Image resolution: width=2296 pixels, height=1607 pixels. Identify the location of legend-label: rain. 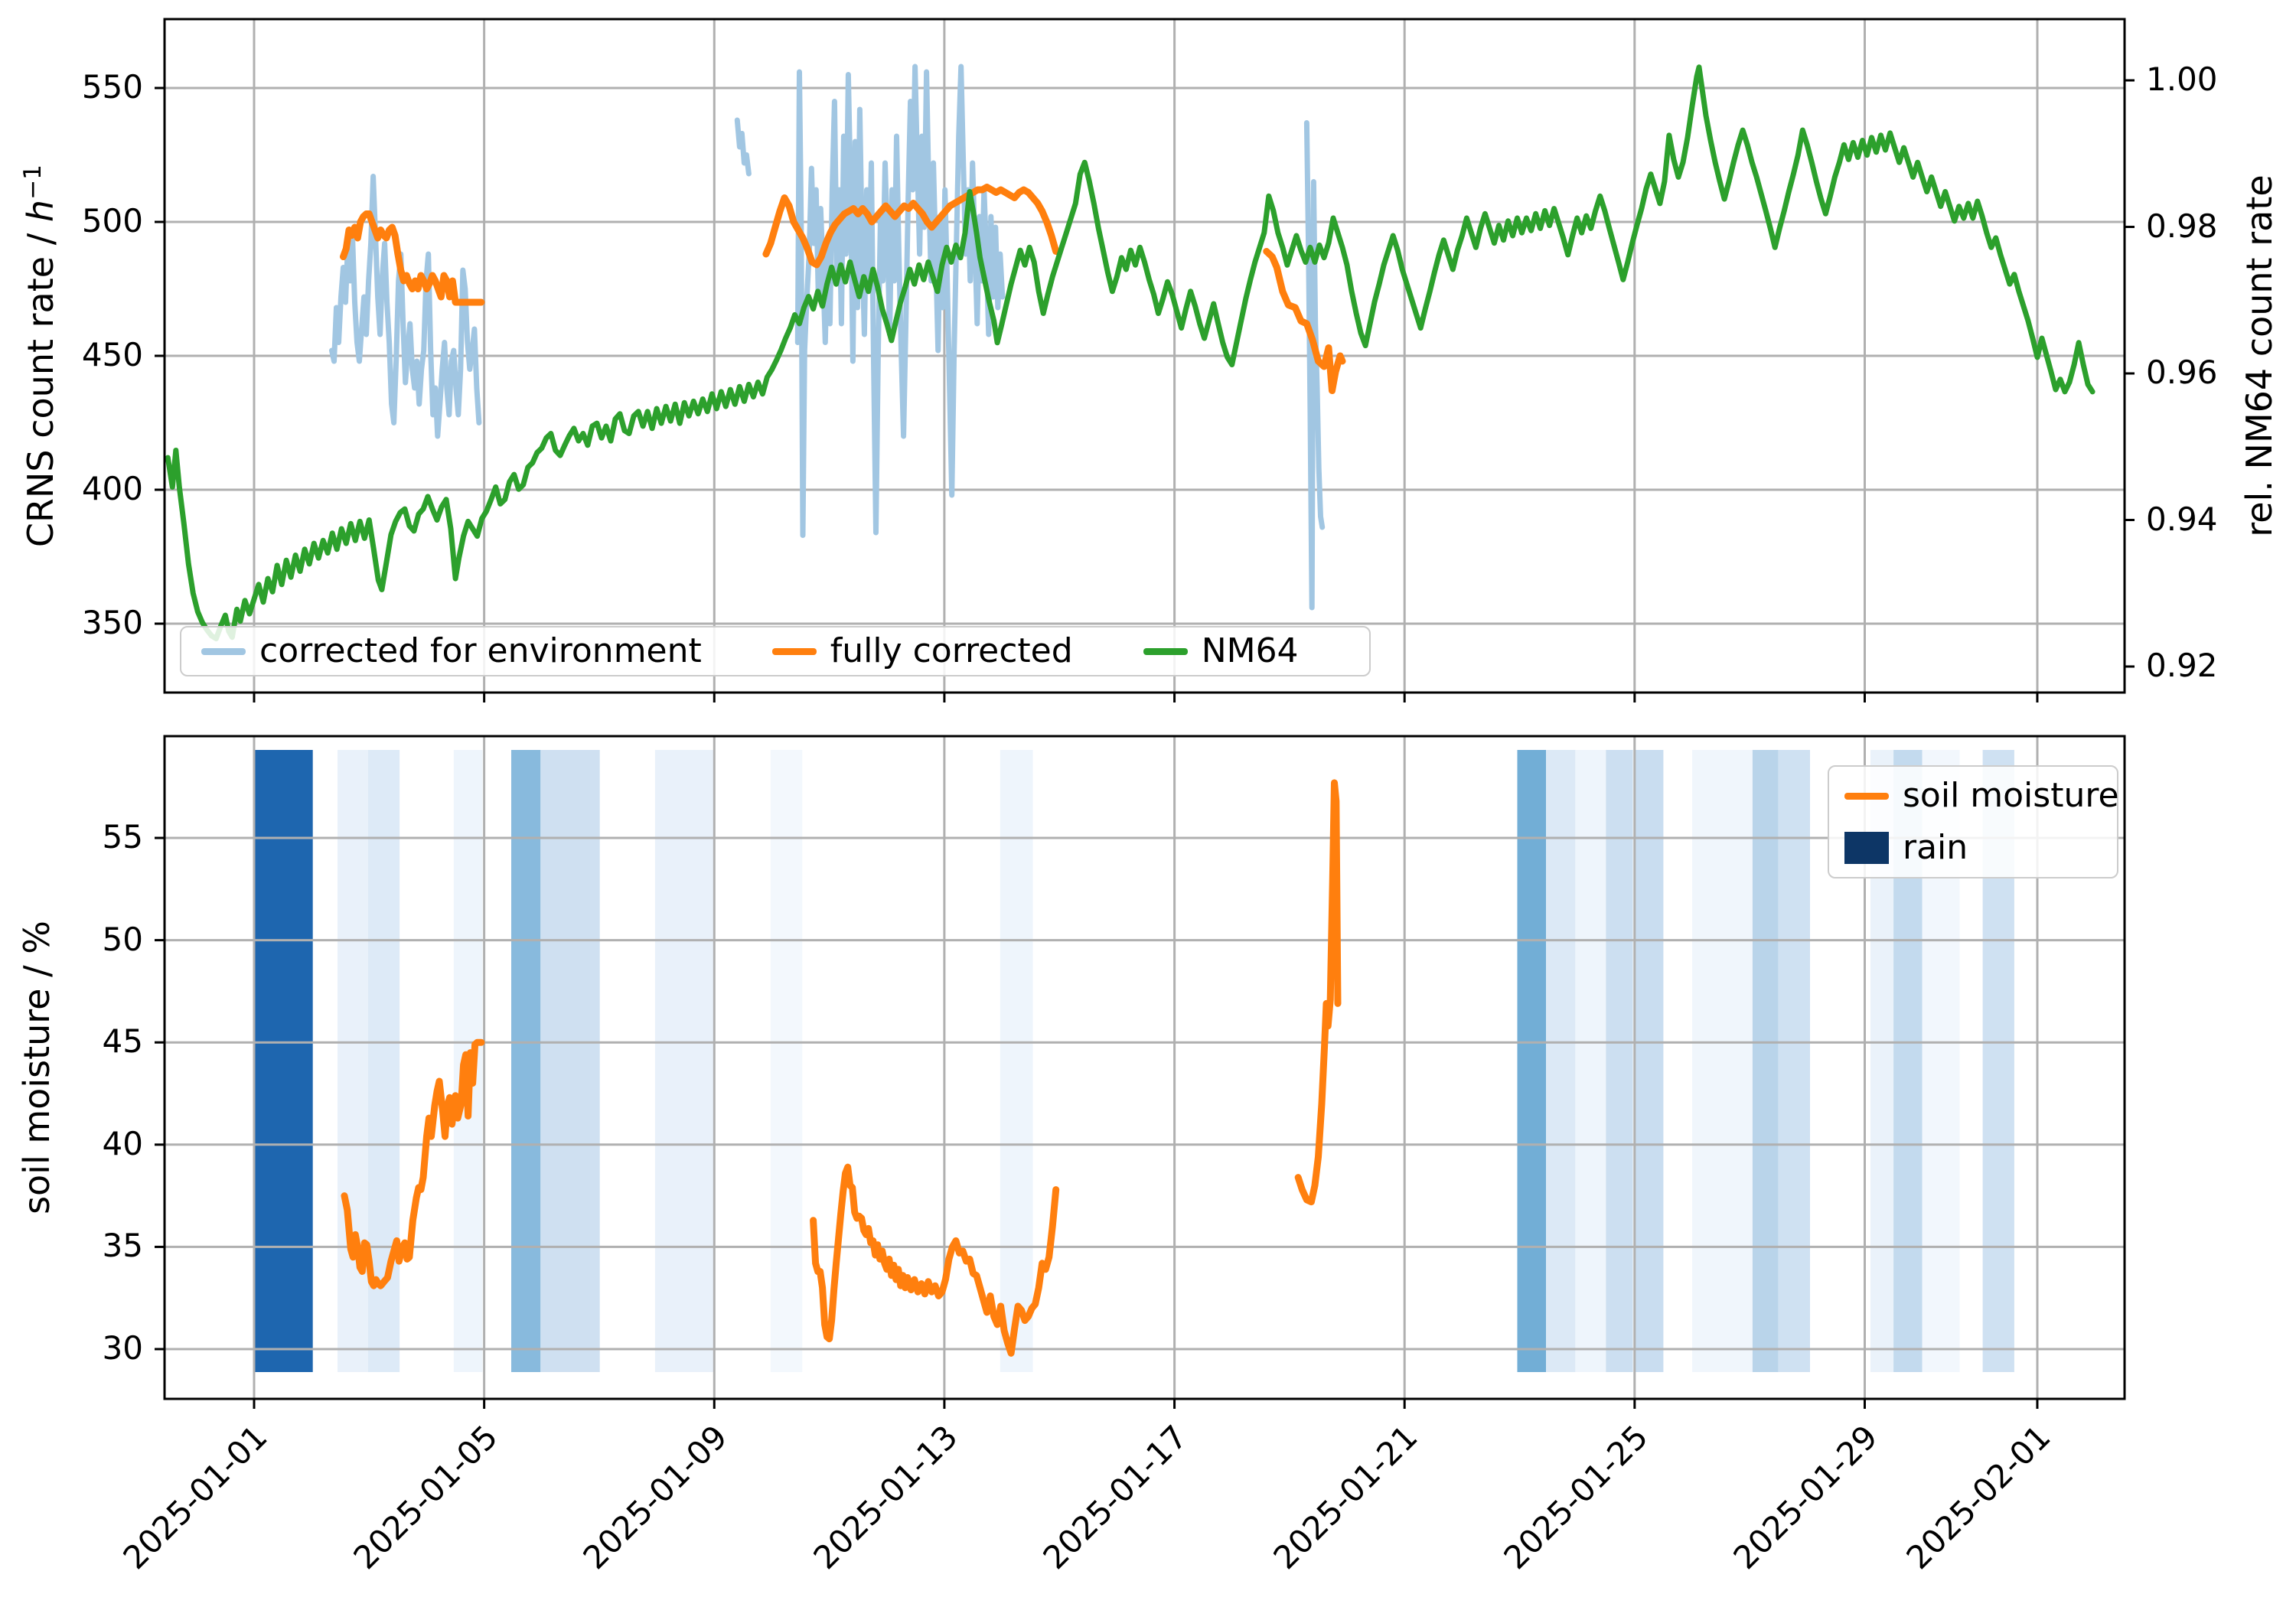
(1935, 847).